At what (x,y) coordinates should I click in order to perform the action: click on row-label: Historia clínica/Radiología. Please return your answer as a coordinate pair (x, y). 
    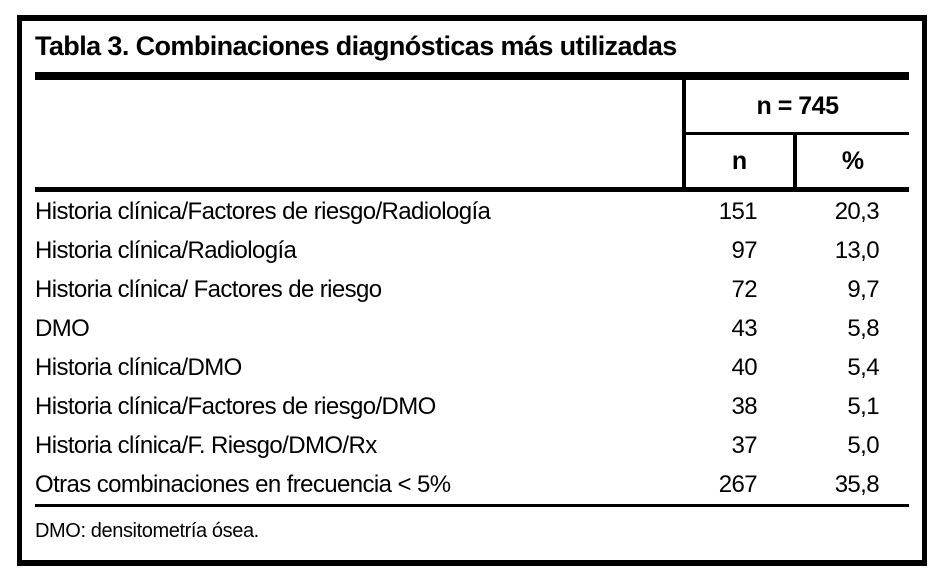
    Looking at the image, I should click on (166, 250).